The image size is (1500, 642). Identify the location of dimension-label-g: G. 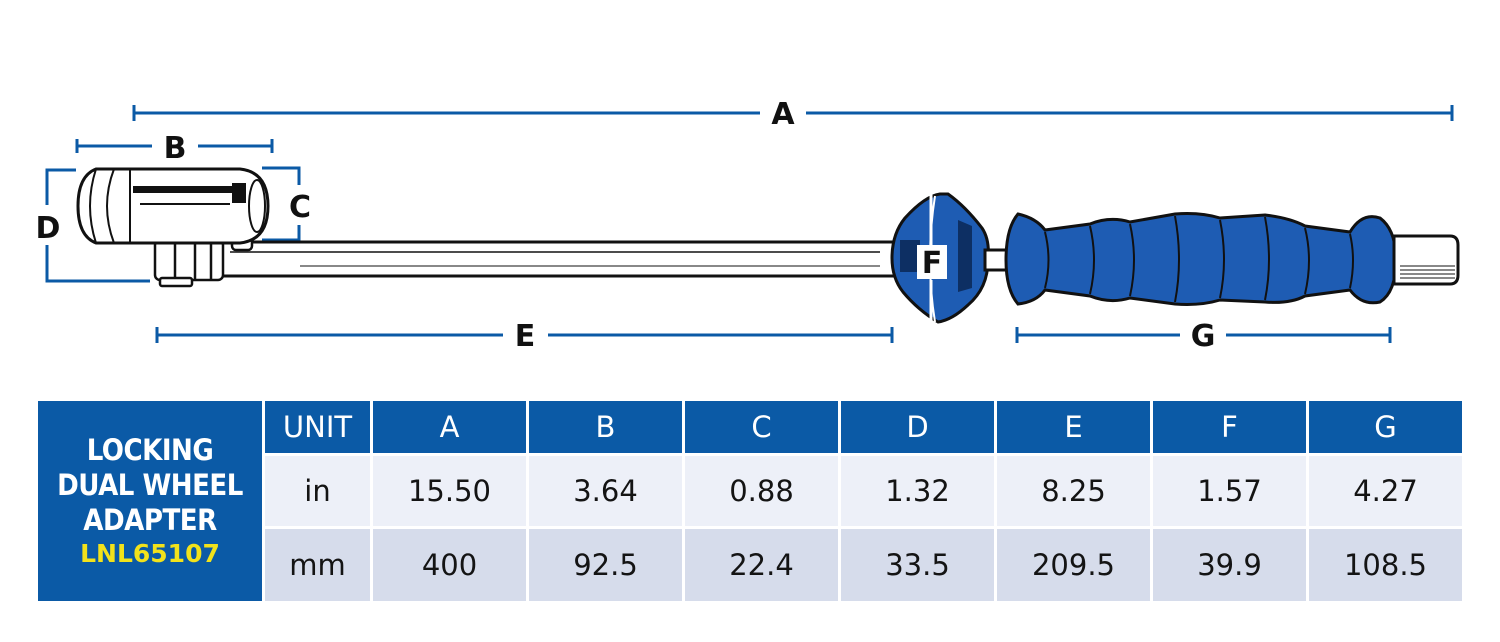
(1203, 336).